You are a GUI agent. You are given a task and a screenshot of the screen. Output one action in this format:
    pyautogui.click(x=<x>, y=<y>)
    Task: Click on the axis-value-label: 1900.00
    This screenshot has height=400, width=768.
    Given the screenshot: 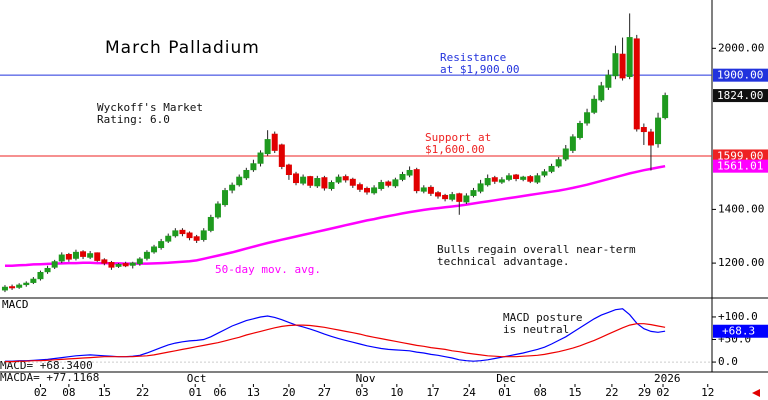 What is the action you would take?
    pyautogui.click(x=740, y=75)
    